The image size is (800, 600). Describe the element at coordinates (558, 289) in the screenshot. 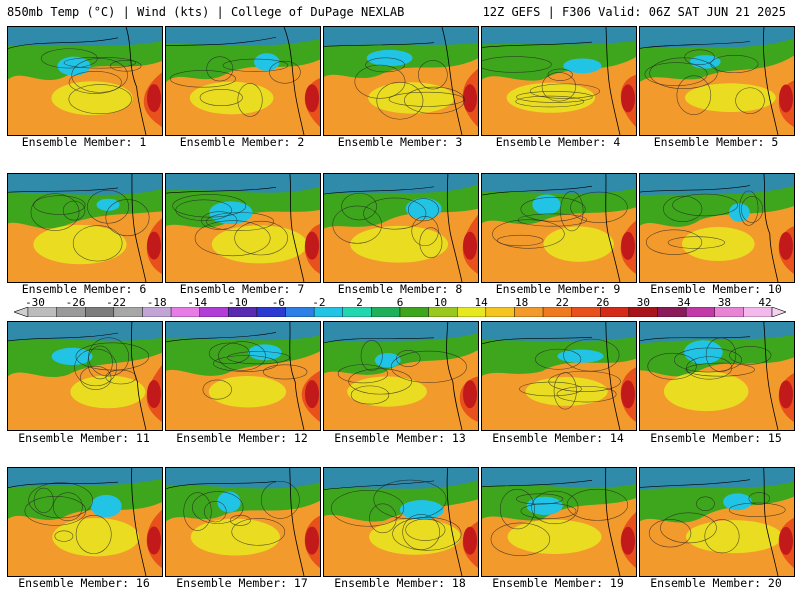

I see `ensemble-member-label: Ensemble Member: 9` at that location.